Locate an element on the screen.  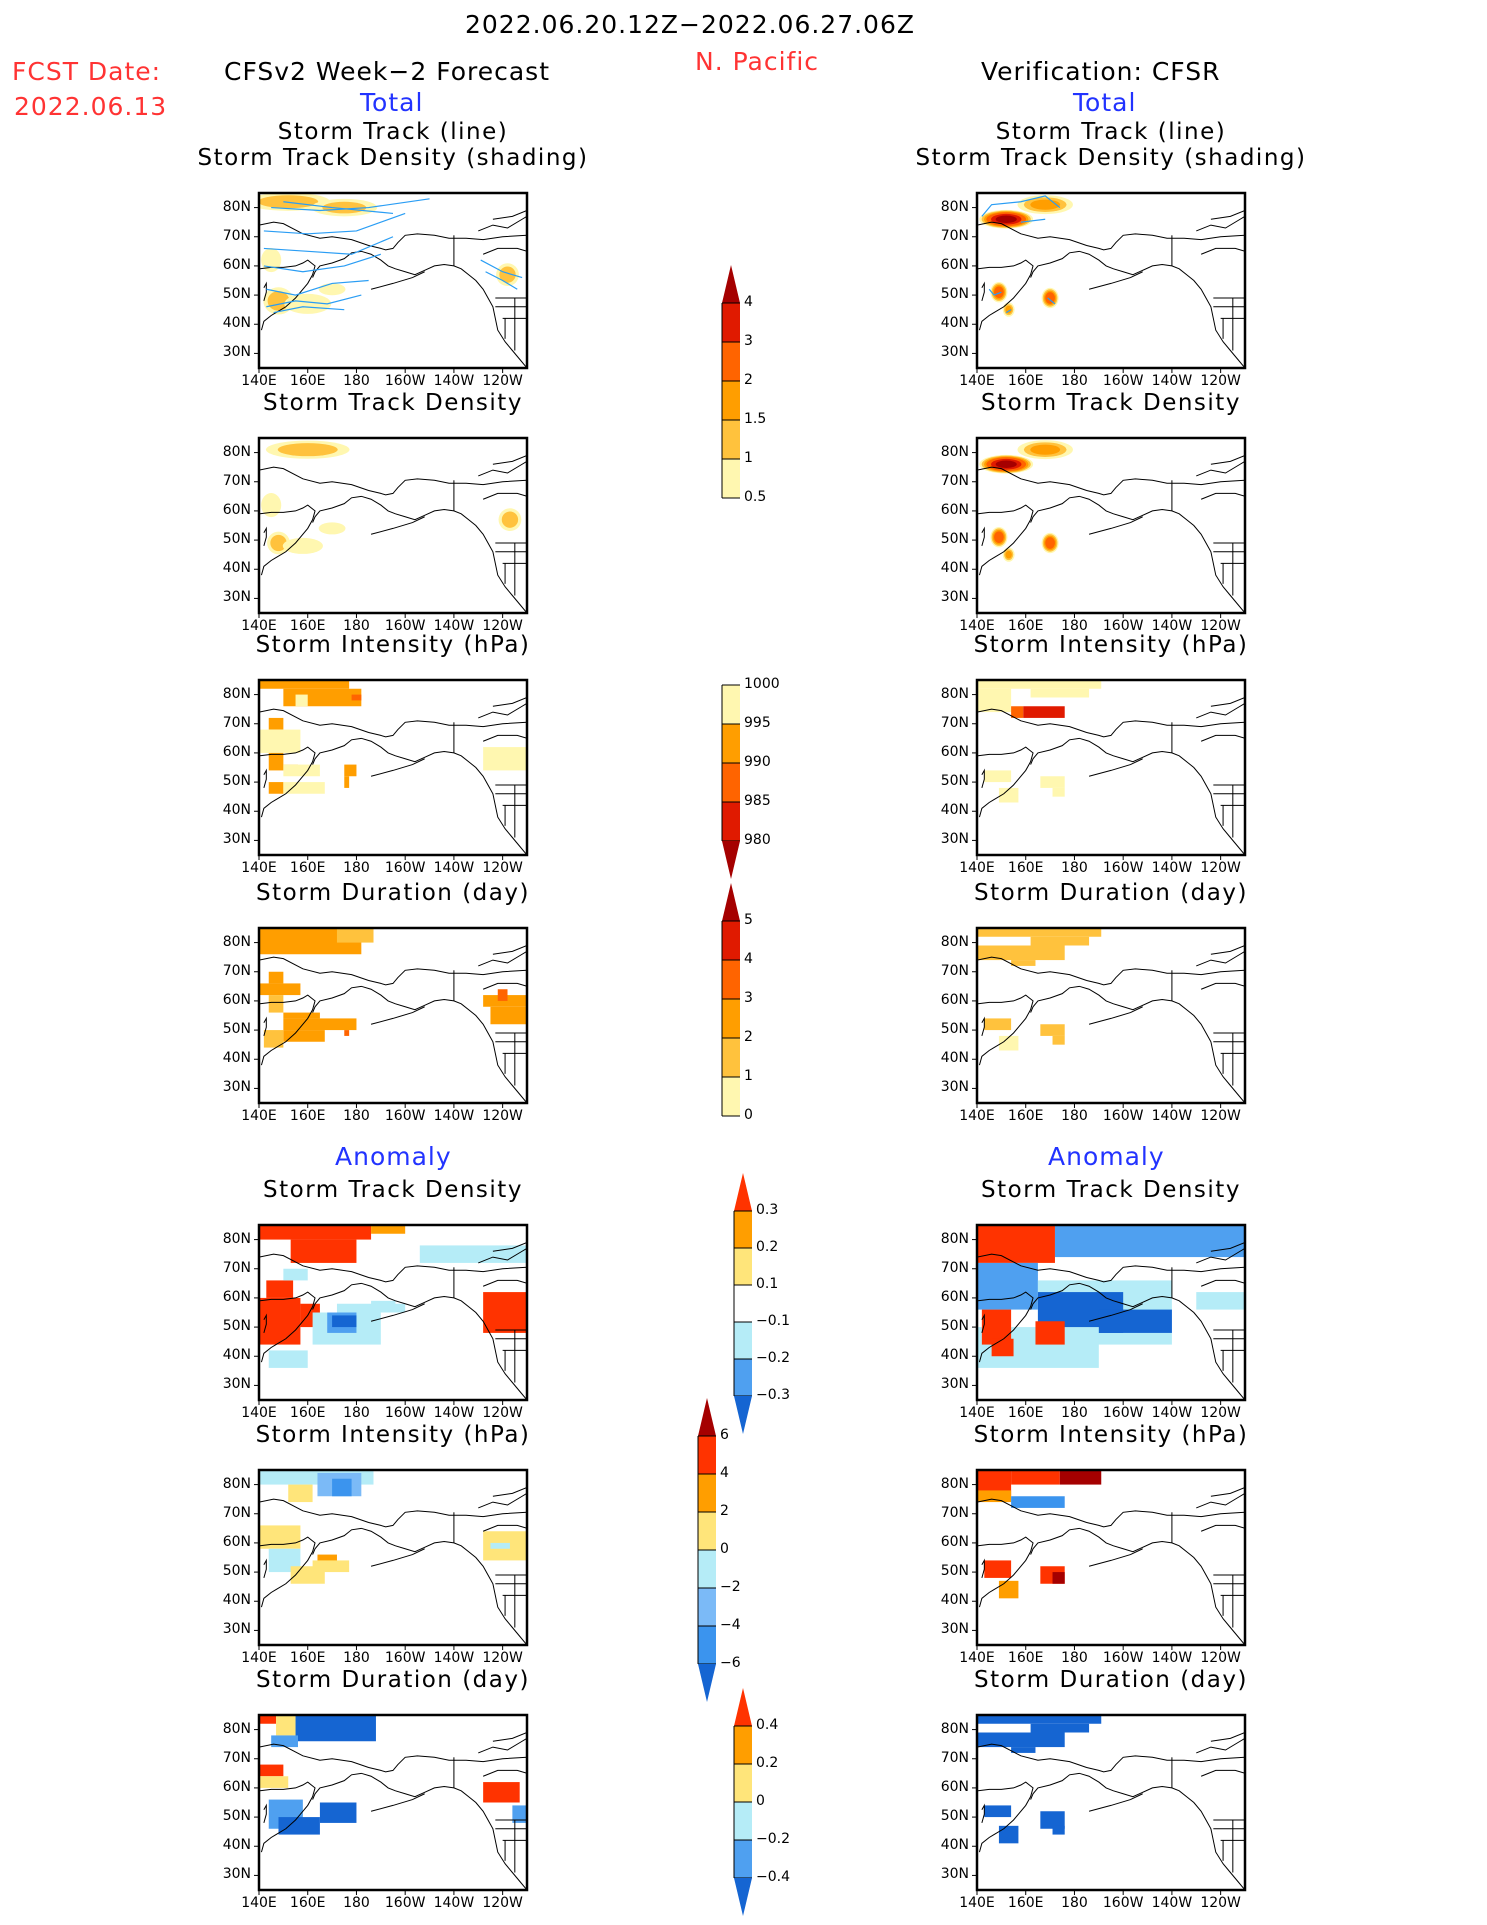
colorbar-label: 0.3 is located at coordinates (767, 1210).